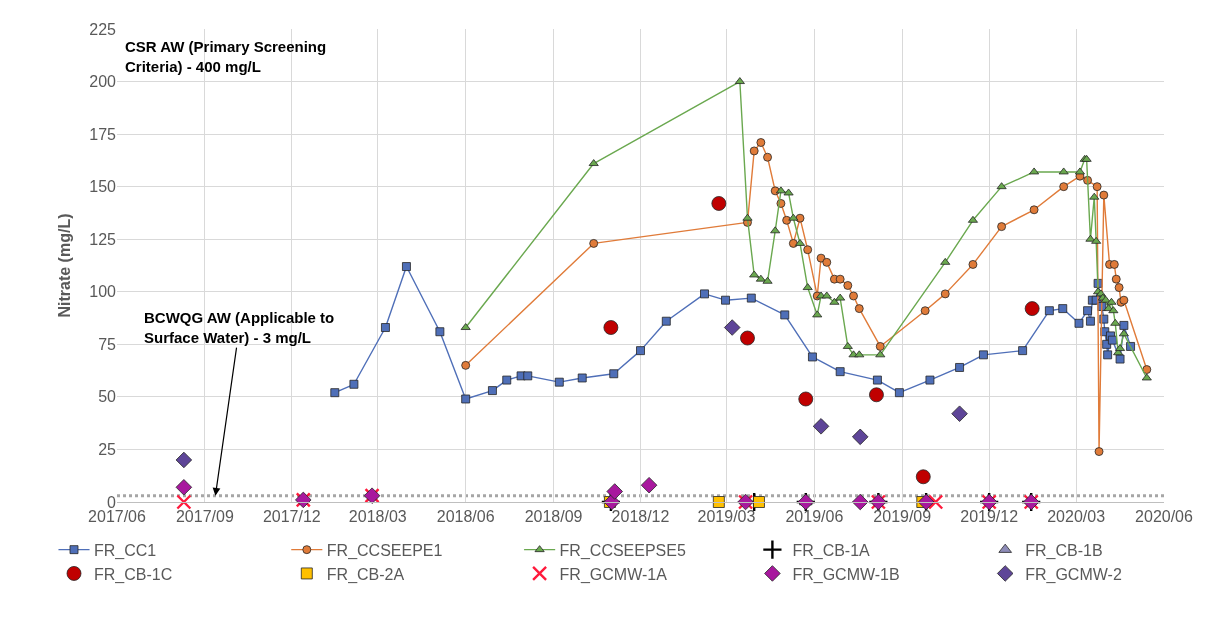  What do you see at coordinates (103, 29) in the screenshot?
I see `y-tick-label: 225` at bounding box center [103, 29].